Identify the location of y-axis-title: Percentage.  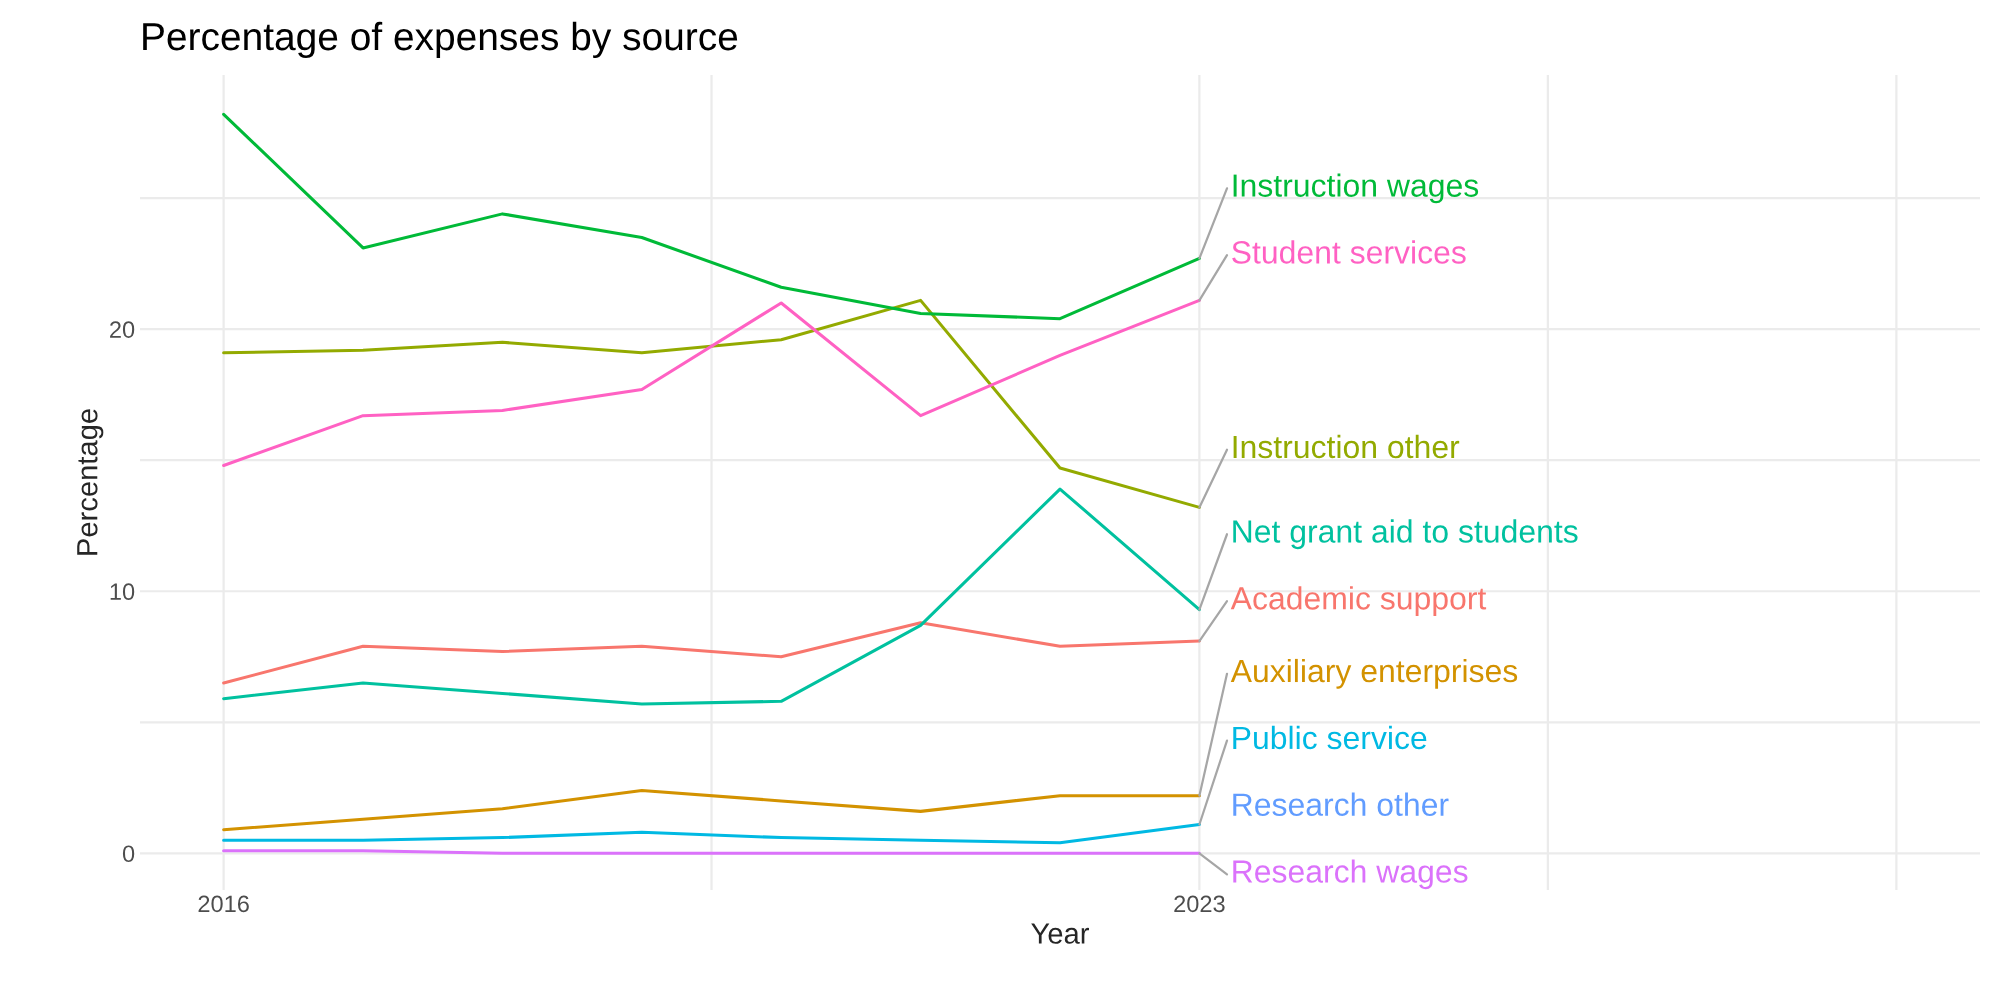
(90, 482).